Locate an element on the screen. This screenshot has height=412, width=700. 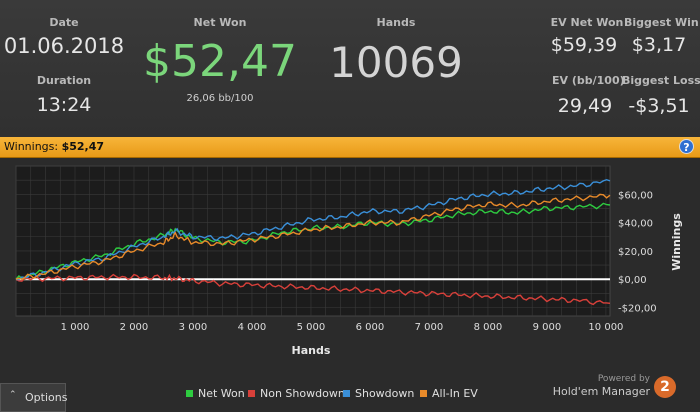
duration-value: 13:24 is located at coordinates (64, 105).